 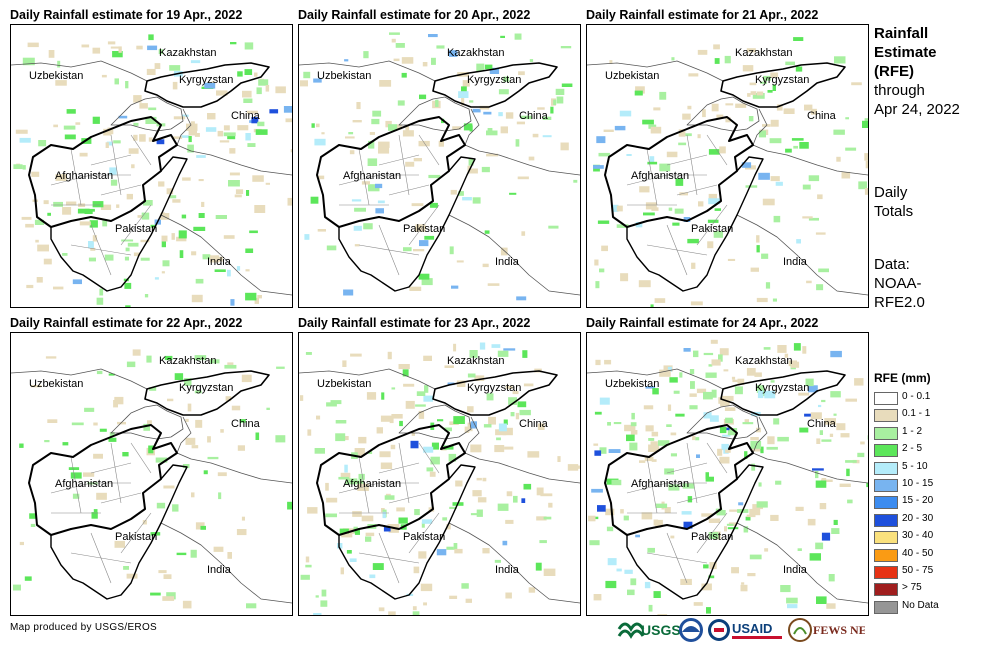 I want to click on afghanistan-boundary, so click(x=103, y=172).